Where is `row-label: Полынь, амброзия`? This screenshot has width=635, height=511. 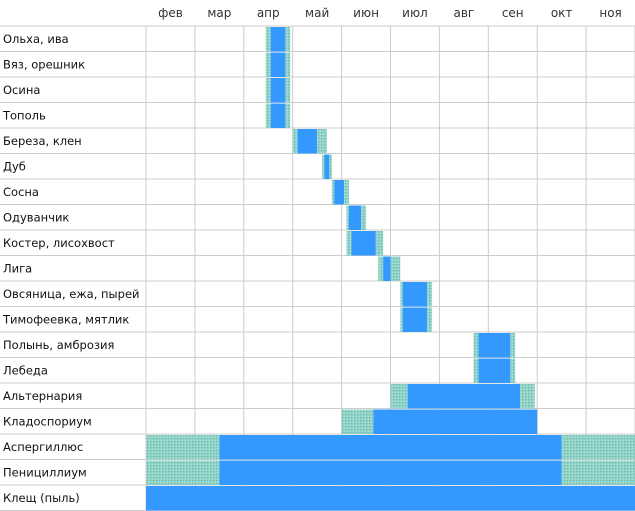
row-label: Полынь, амброзия is located at coordinates (58, 345).